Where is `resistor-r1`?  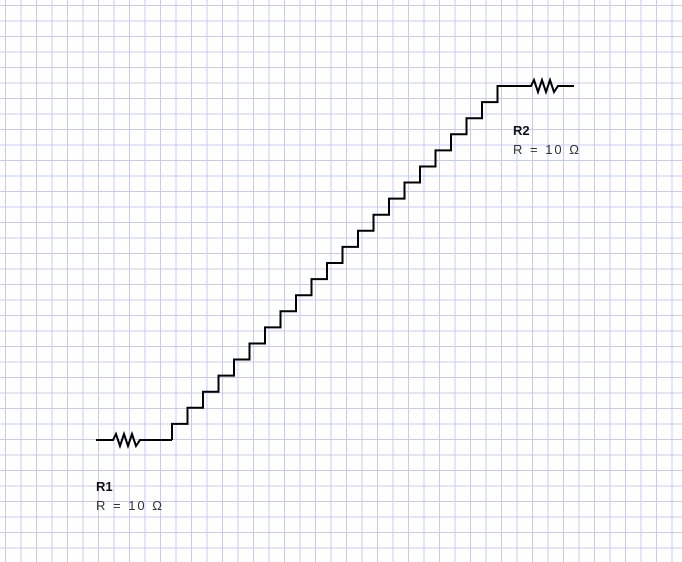
resistor-r1 is located at coordinates (134, 440).